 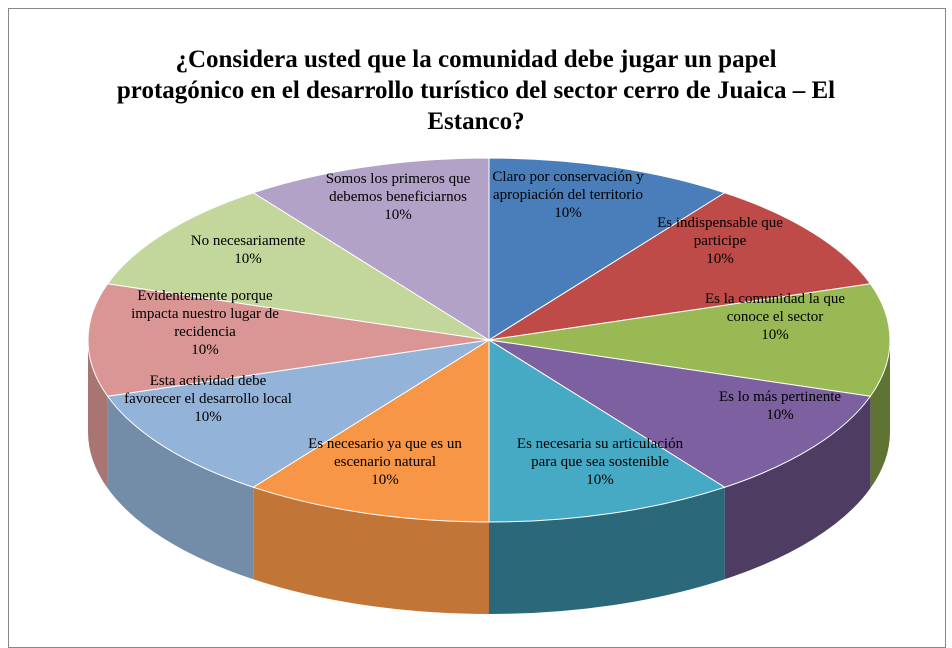 What do you see at coordinates (248, 241) in the screenshot?
I see `slice-label: No necesariamente` at bounding box center [248, 241].